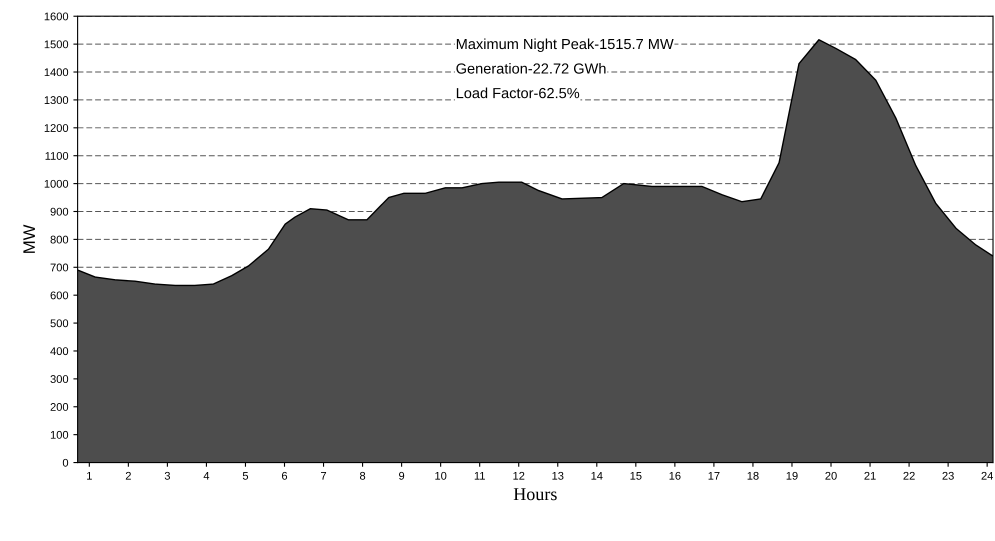 The width and height of the screenshot is (995, 541). What do you see at coordinates (636, 476) in the screenshot?
I see `x-tick-label: 15` at bounding box center [636, 476].